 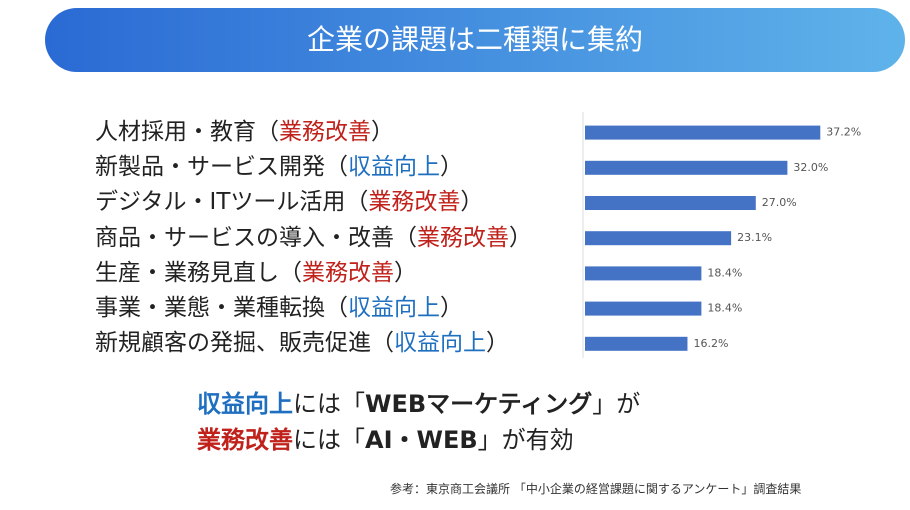 I want to click on title: 企業の課題は二種類に集約, so click(x=474, y=39).